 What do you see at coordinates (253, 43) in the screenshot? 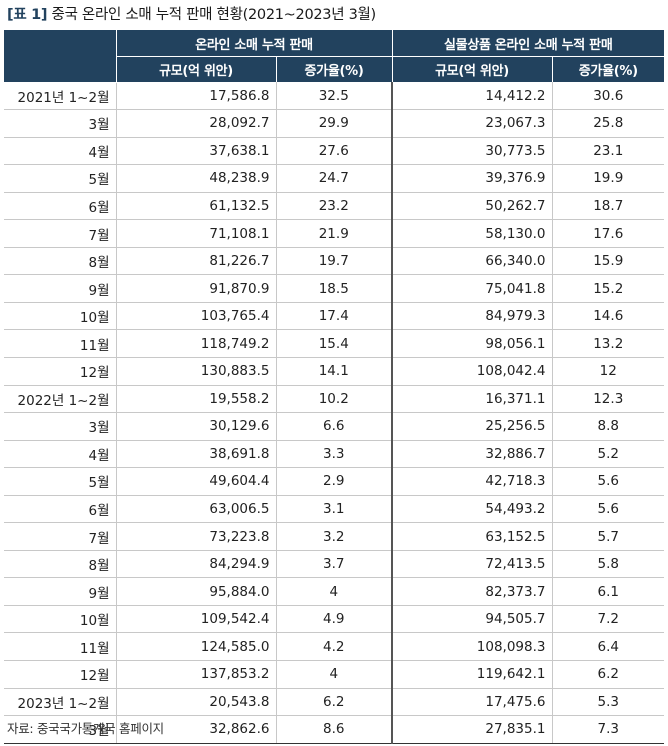
I see `header-online-retail: 온라인 소매 누적 판매` at bounding box center [253, 43].